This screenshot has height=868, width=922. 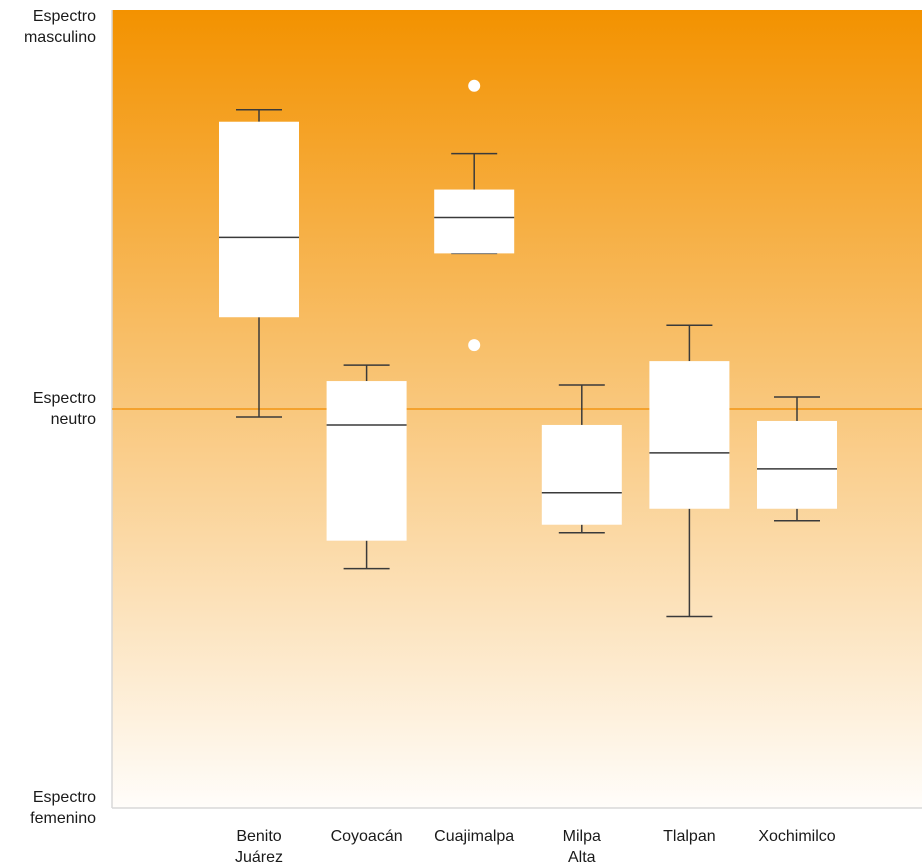 I want to click on y-tick-label: Espectro femenino, so click(x=63, y=808).